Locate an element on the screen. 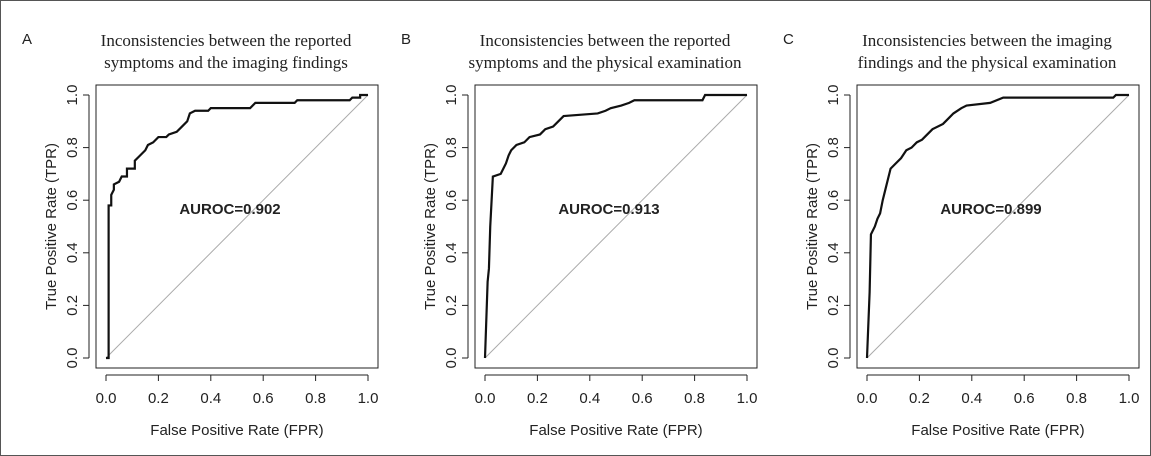 The image size is (1151, 456). panel-label: A is located at coordinates (27, 39).